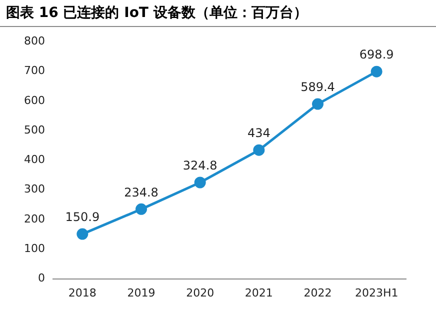 This screenshot has width=436, height=320. What do you see at coordinates (258, 293) in the screenshot?
I see `x-tick-label: 2021` at bounding box center [258, 293].